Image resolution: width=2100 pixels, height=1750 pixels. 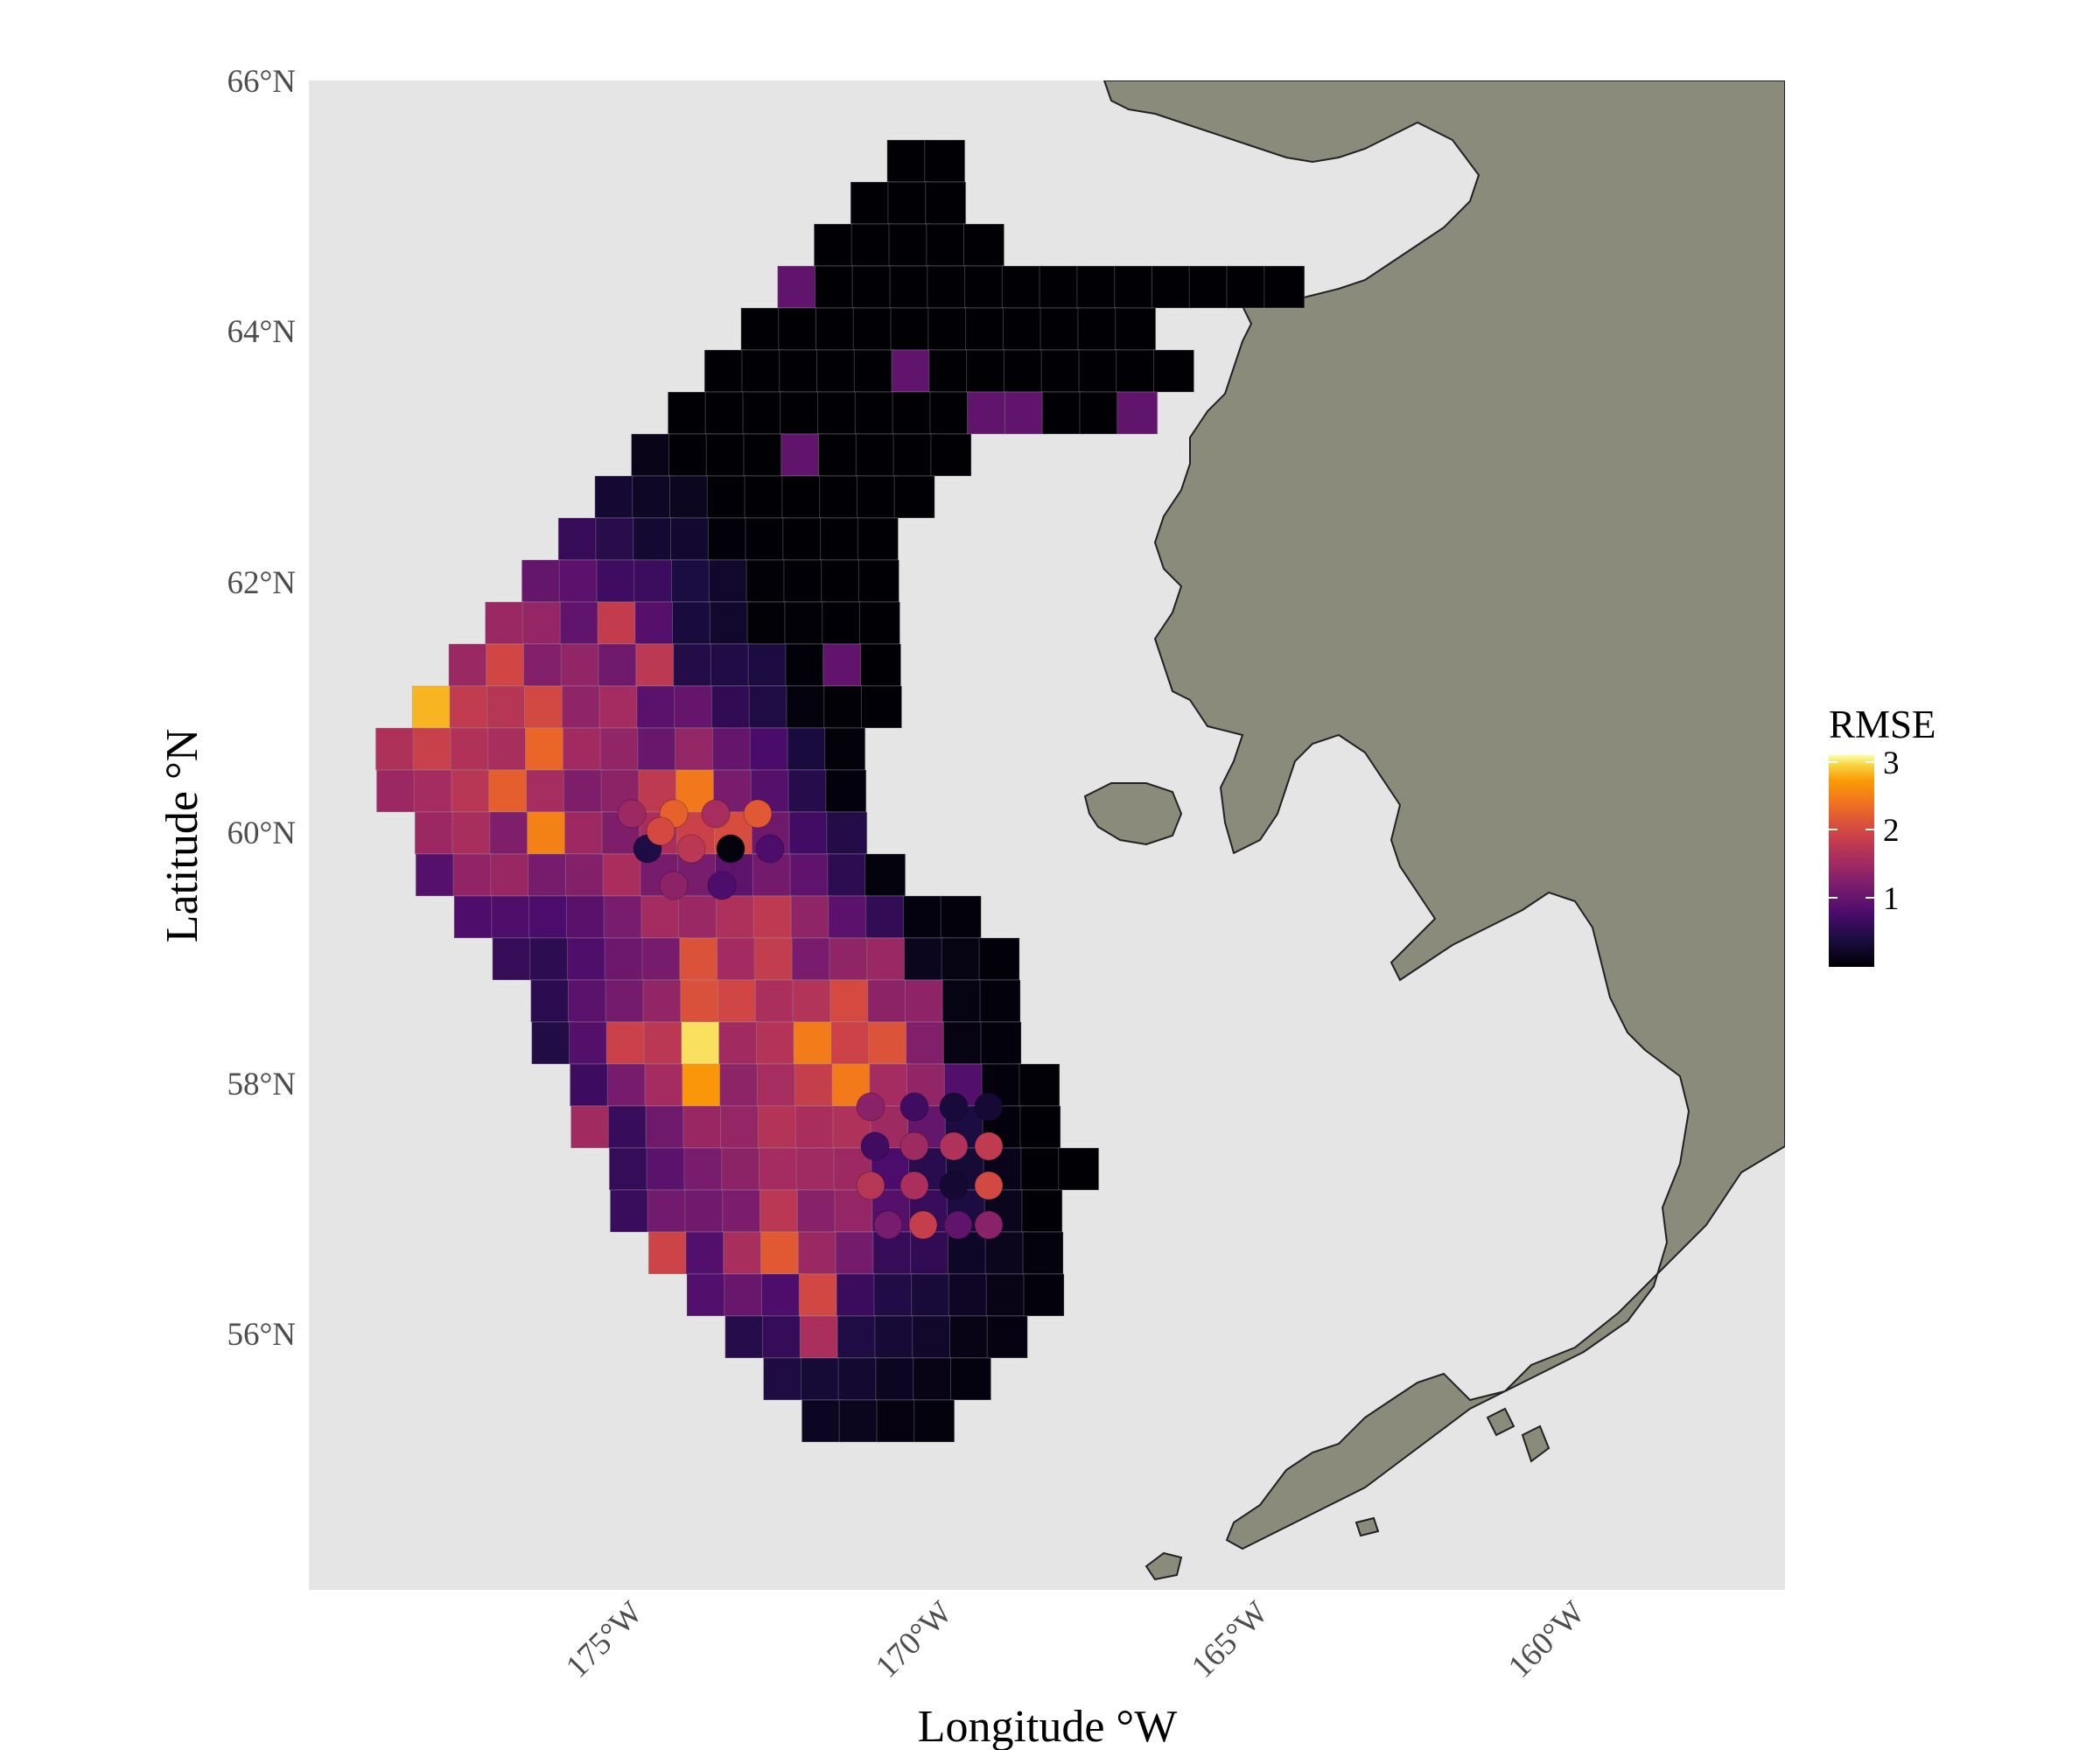 What do you see at coordinates (261, 833) in the screenshot?
I see `y-tick-label: 60°N` at bounding box center [261, 833].